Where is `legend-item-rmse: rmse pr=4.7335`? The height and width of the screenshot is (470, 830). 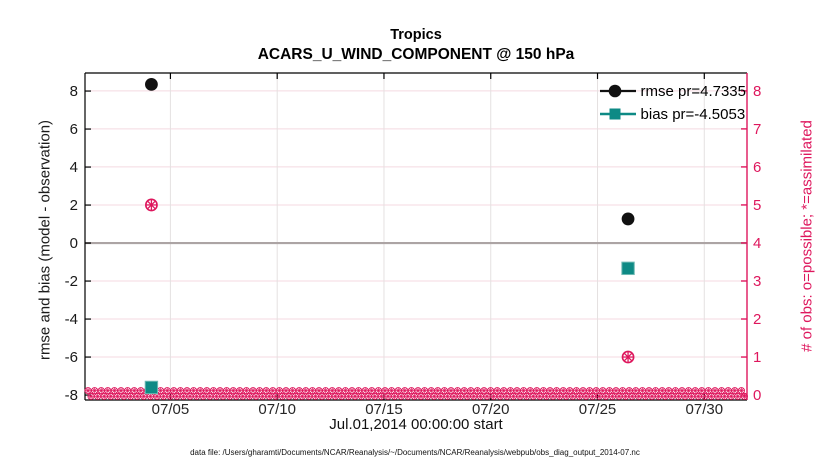 legend-item-rmse: rmse pr=4.7335 is located at coordinates (672, 91).